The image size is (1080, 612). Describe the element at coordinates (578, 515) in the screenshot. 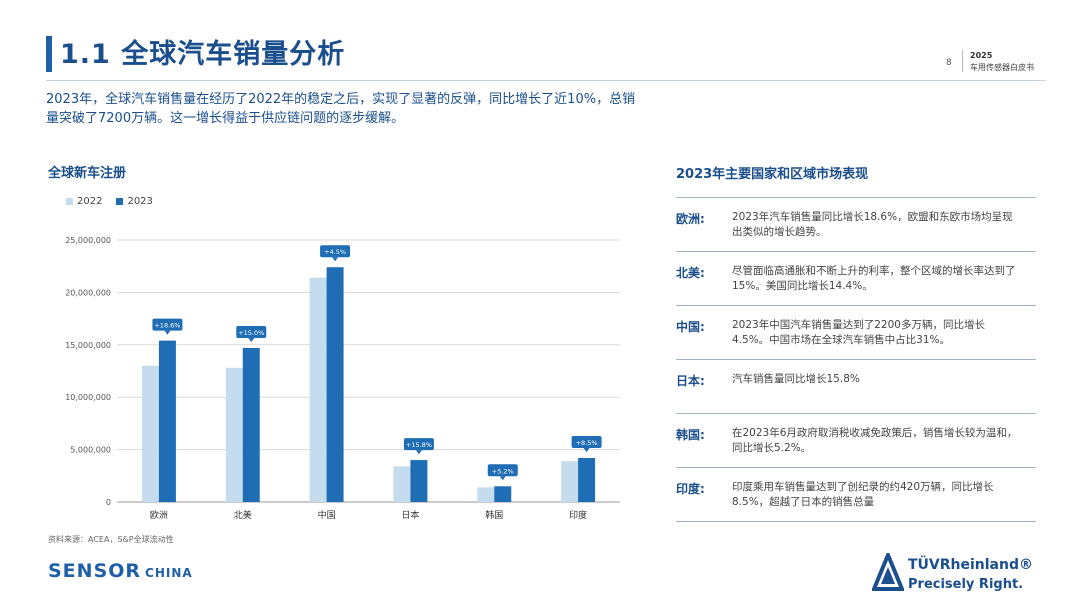

I see `x-category-label: 印度` at that location.